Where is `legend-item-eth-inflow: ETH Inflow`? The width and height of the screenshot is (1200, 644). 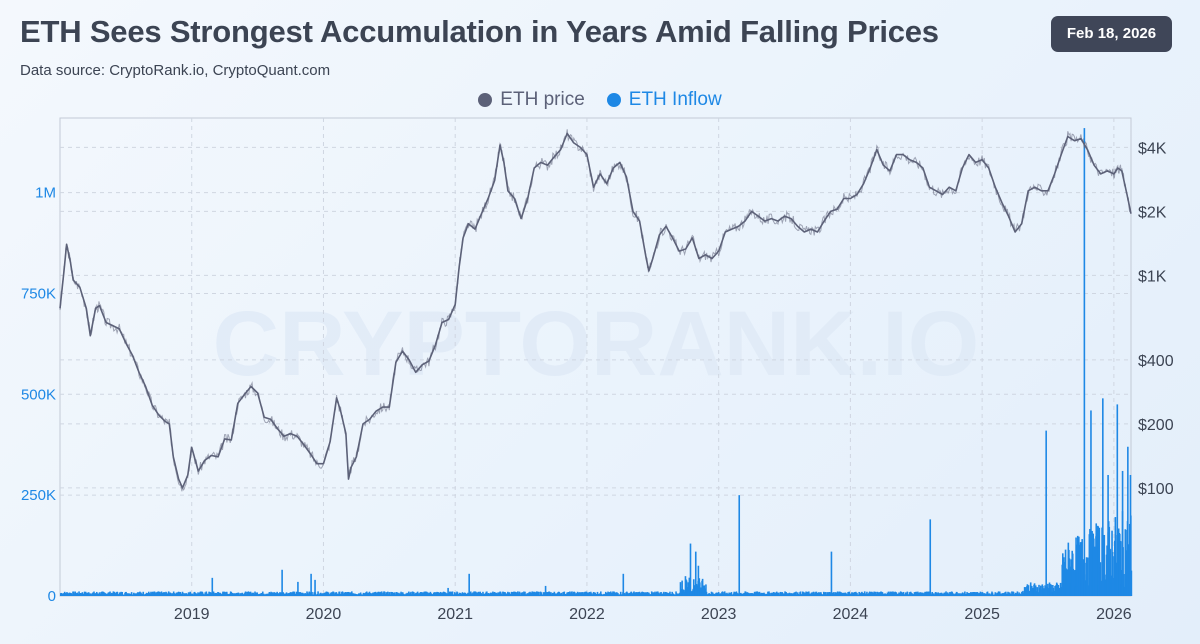
legend-item-eth-inflow: ETH Inflow is located at coordinates (664, 100).